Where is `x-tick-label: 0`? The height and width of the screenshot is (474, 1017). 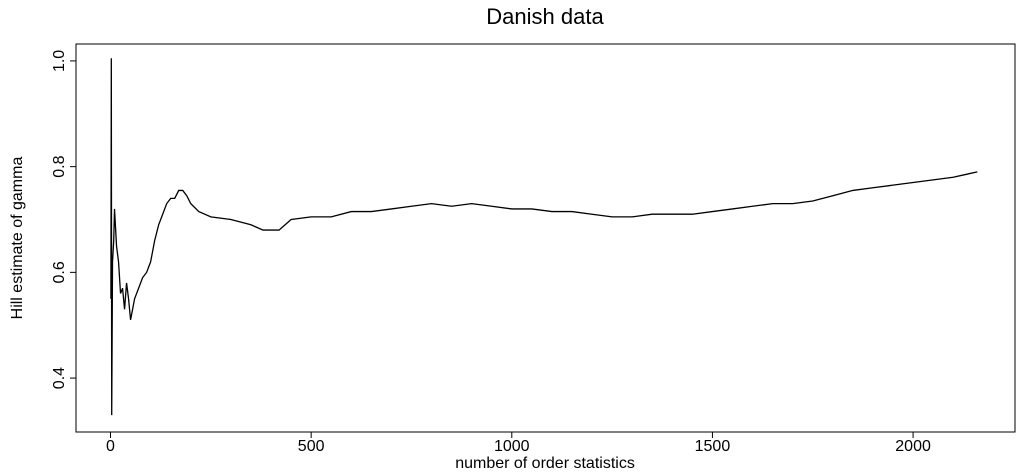
x-tick-label: 0 is located at coordinates (110, 446).